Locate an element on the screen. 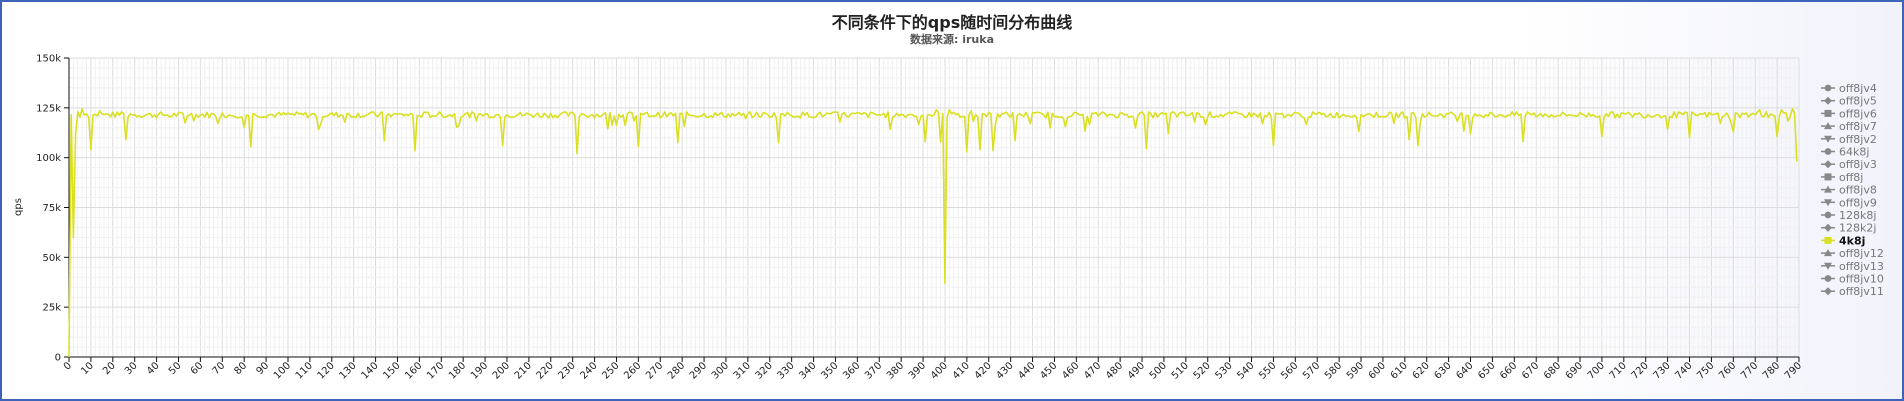  y-axis-label: qps is located at coordinates (18, 207).